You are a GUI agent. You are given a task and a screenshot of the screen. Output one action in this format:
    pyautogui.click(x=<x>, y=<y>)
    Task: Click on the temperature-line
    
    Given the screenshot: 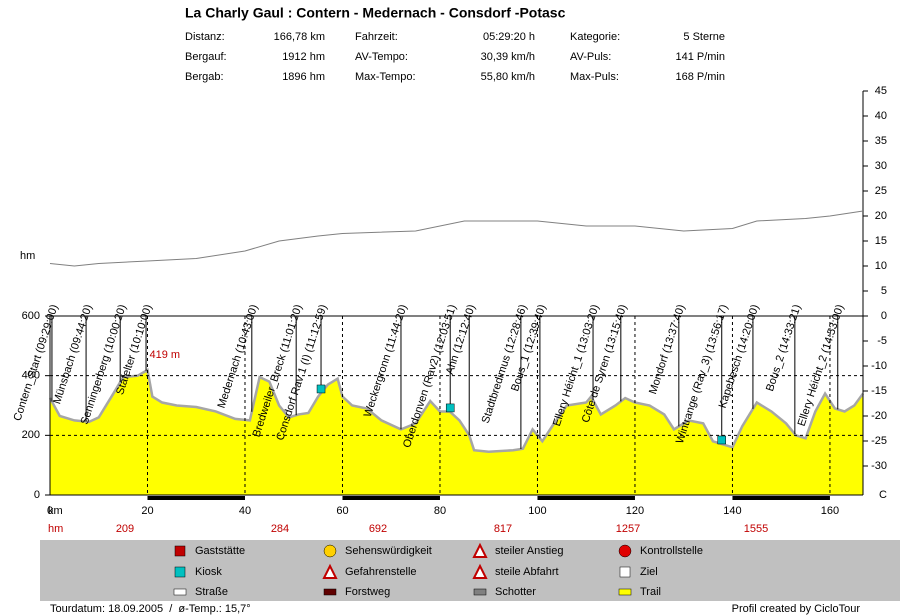 What is the action you would take?
    pyautogui.click(x=456, y=238)
    